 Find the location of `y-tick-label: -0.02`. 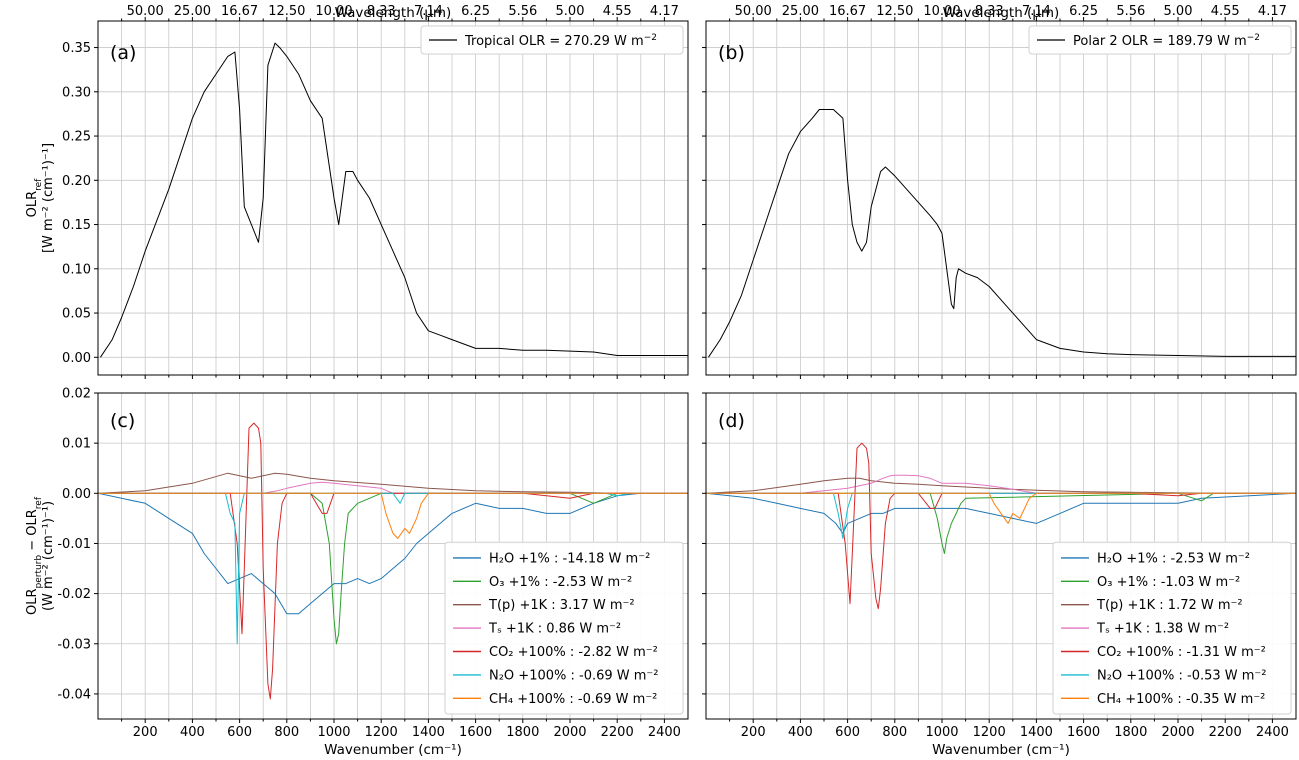

y-tick-label: -0.02 is located at coordinates (74, 594).